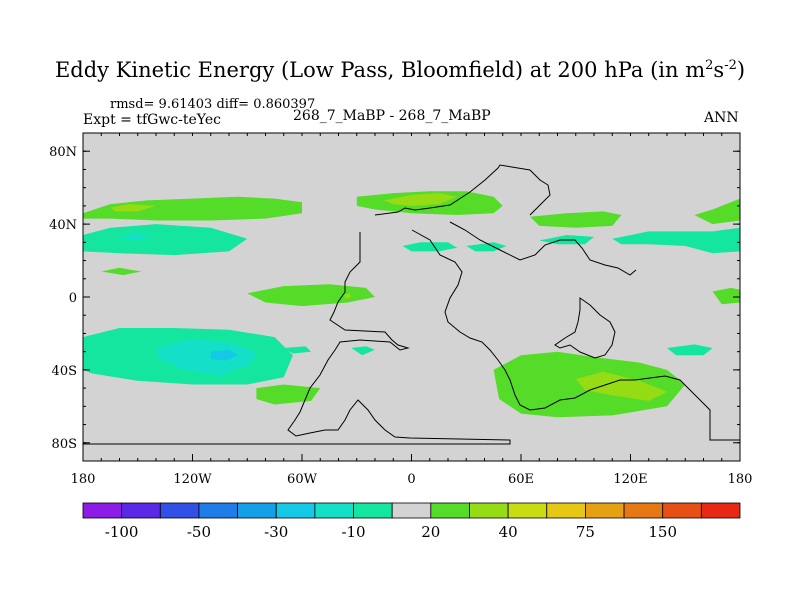  Describe the element at coordinates (521, 479) in the screenshot. I see `x-tick-label: 60E` at that location.